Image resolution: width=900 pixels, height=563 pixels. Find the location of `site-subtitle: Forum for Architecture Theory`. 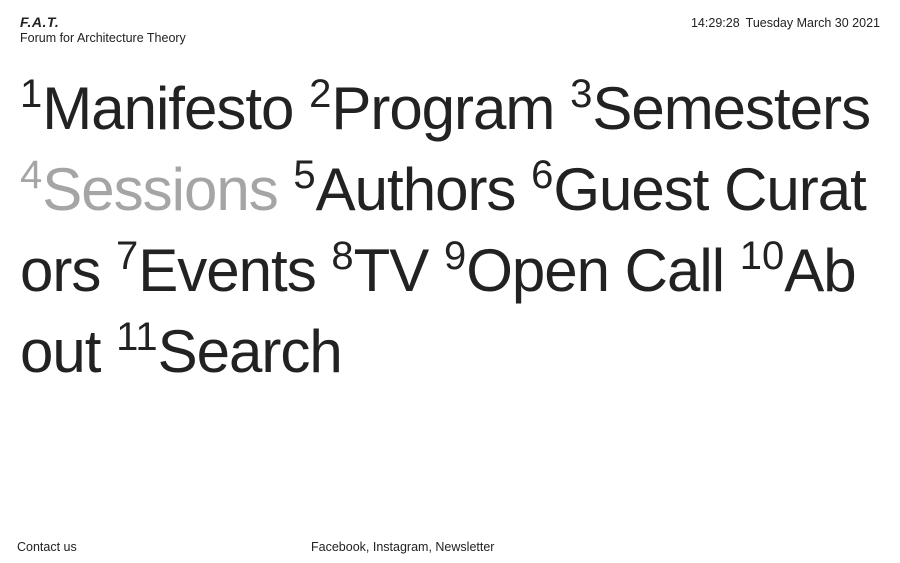

site-subtitle: Forum for Architecture Theory is located at coordinates (103, 38).